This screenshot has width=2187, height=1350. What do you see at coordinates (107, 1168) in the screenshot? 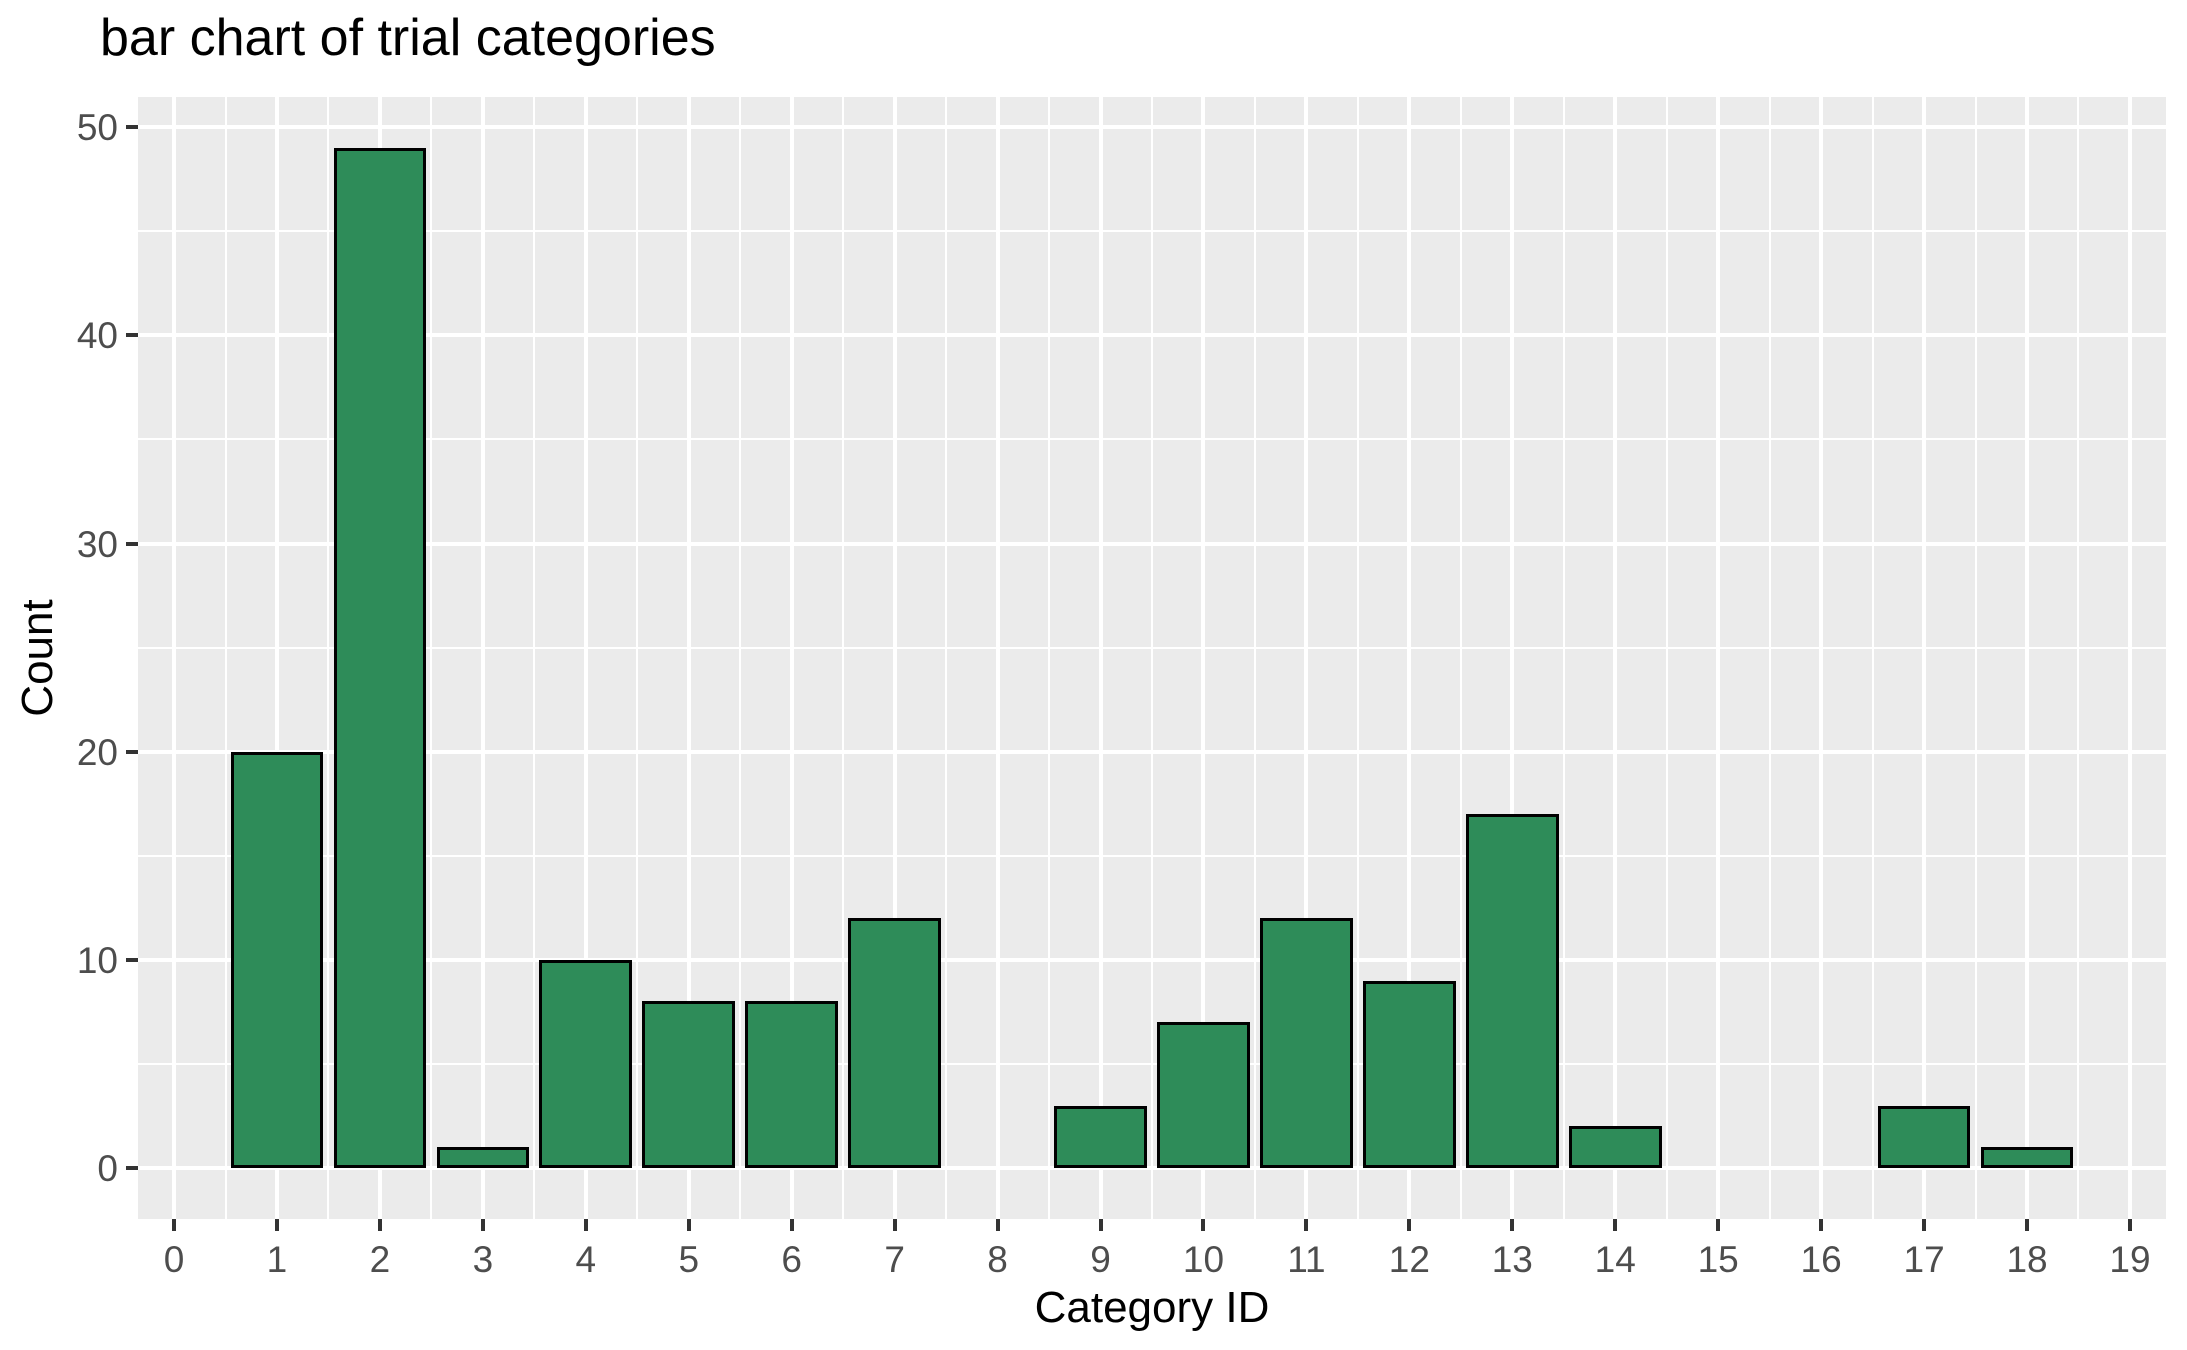
I see `y-tick-label: 0` at bounding box center [107, 1168].